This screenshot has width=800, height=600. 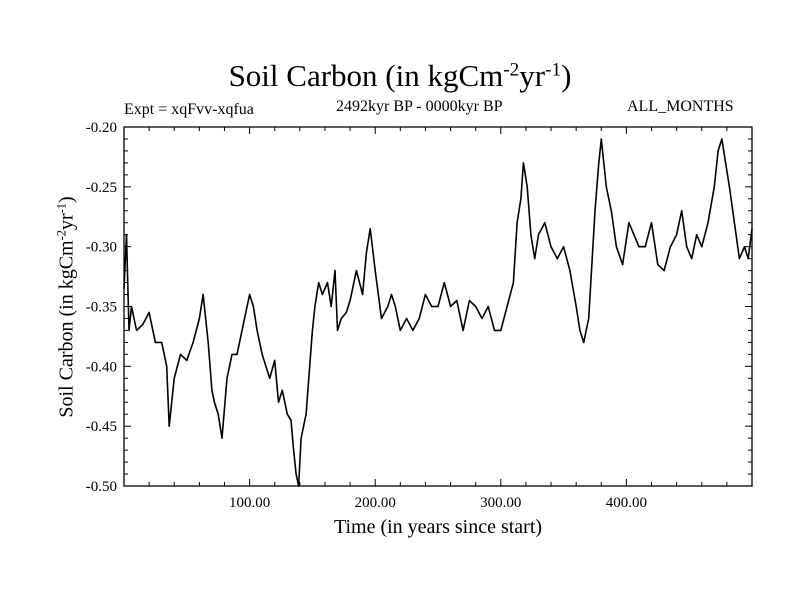 What do you see at coordinates (101, 188) in the screenshot?
I see `y-tick-label: -0.25` at bounding box center [101, 188].